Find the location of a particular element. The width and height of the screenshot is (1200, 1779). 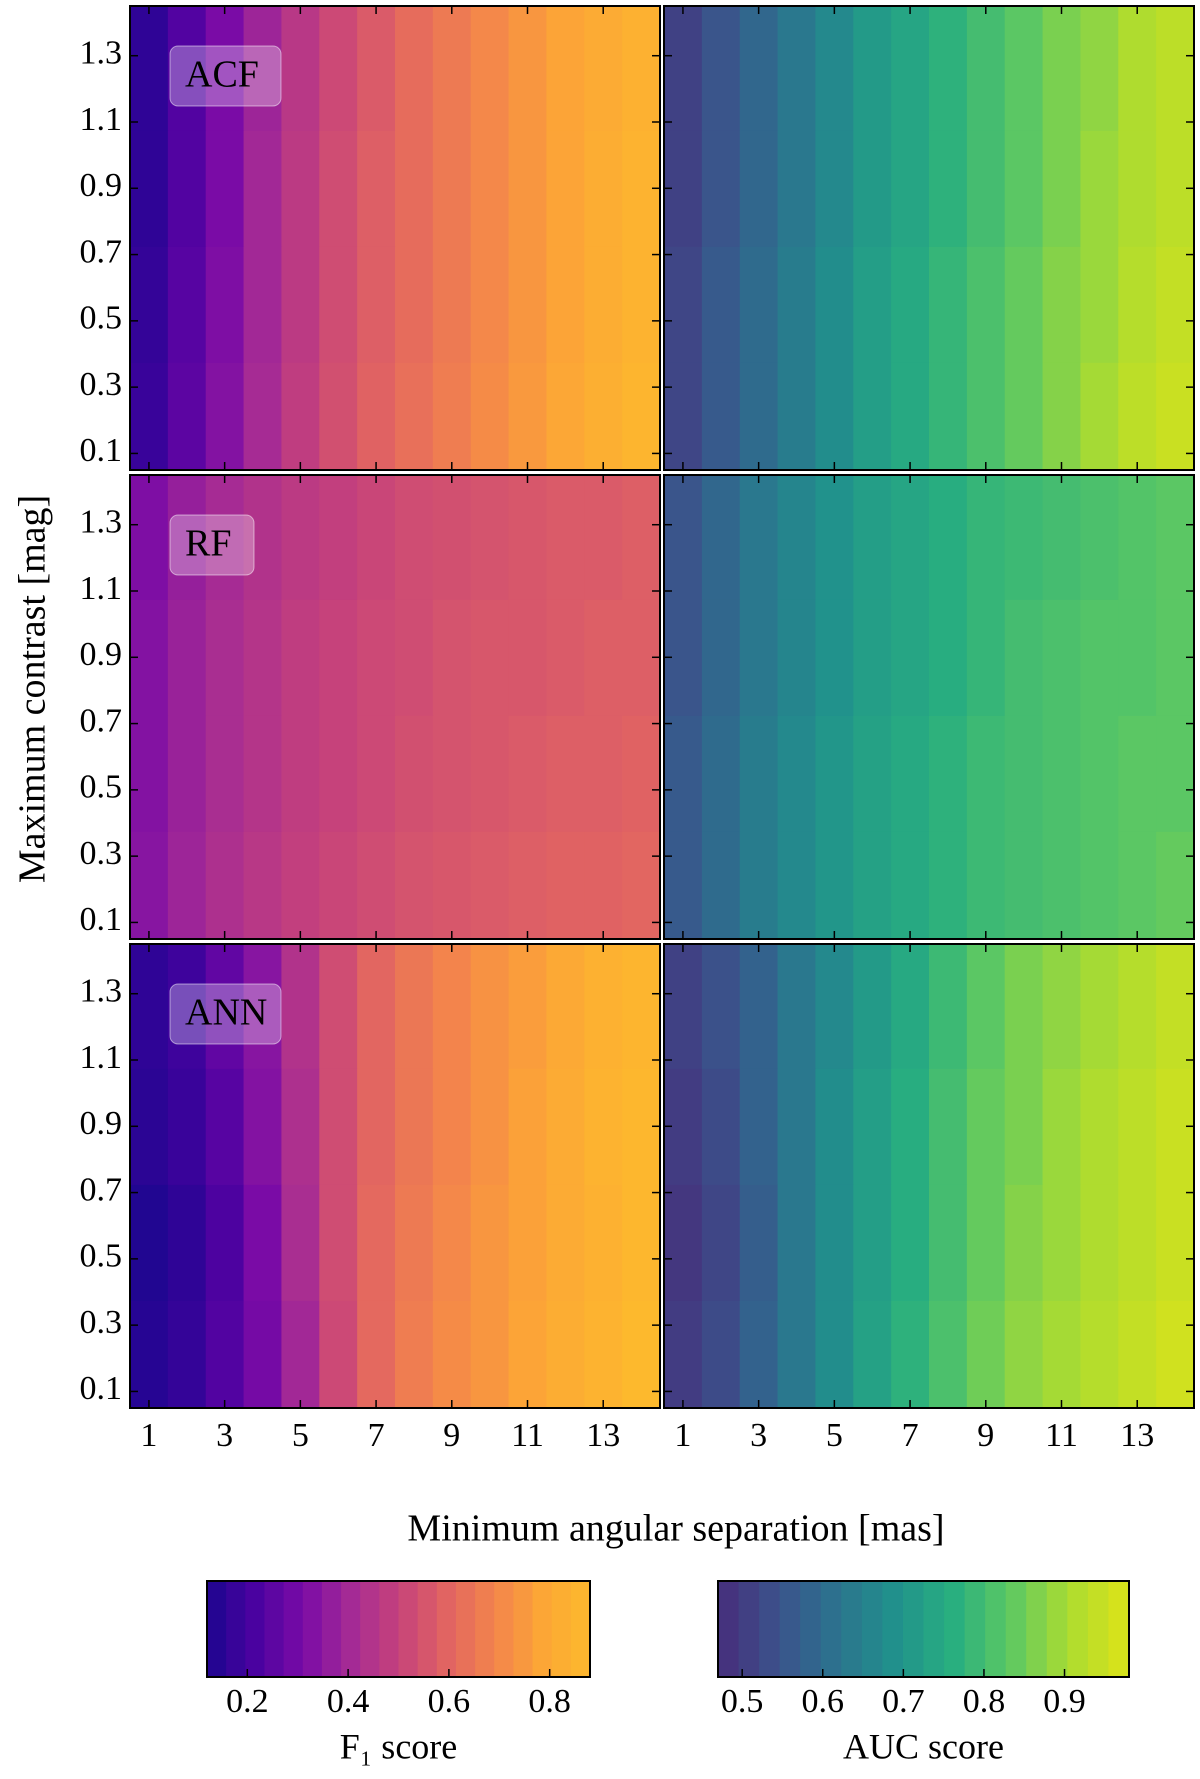

x-tick-label: 3 is located at coordinates (224, 1435).